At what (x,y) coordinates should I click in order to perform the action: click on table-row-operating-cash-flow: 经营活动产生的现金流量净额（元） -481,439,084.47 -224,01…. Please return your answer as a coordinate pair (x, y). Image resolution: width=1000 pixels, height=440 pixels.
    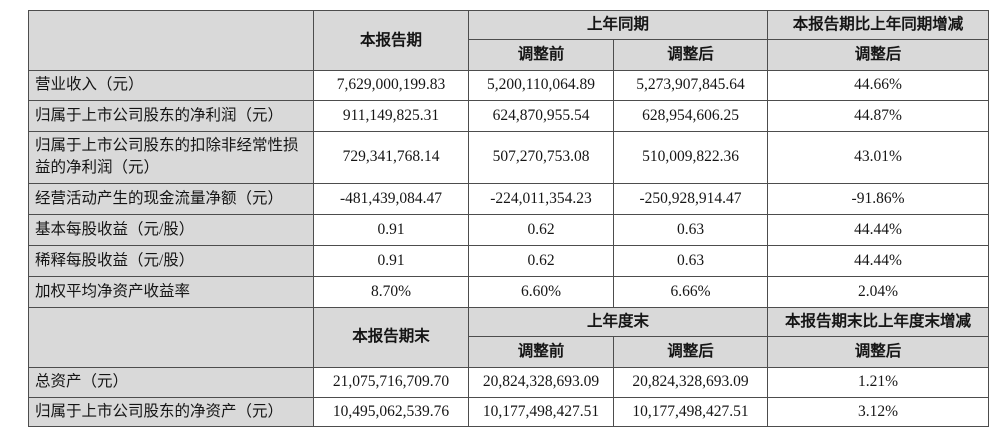
    Looking at the image, I should click on (509, 198).